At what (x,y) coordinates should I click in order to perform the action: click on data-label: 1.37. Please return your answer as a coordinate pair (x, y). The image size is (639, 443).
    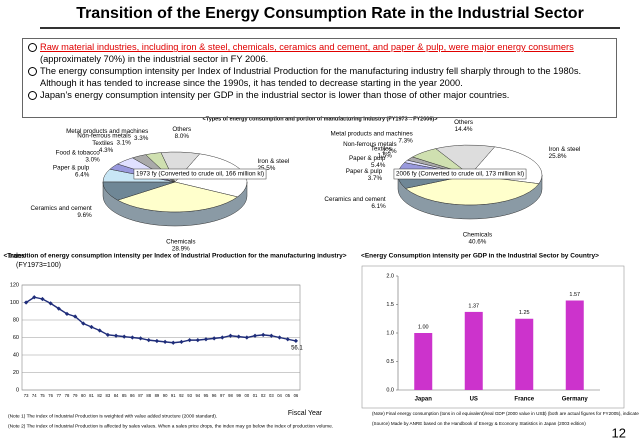
    Looking at the image, I should click on (473, 306).